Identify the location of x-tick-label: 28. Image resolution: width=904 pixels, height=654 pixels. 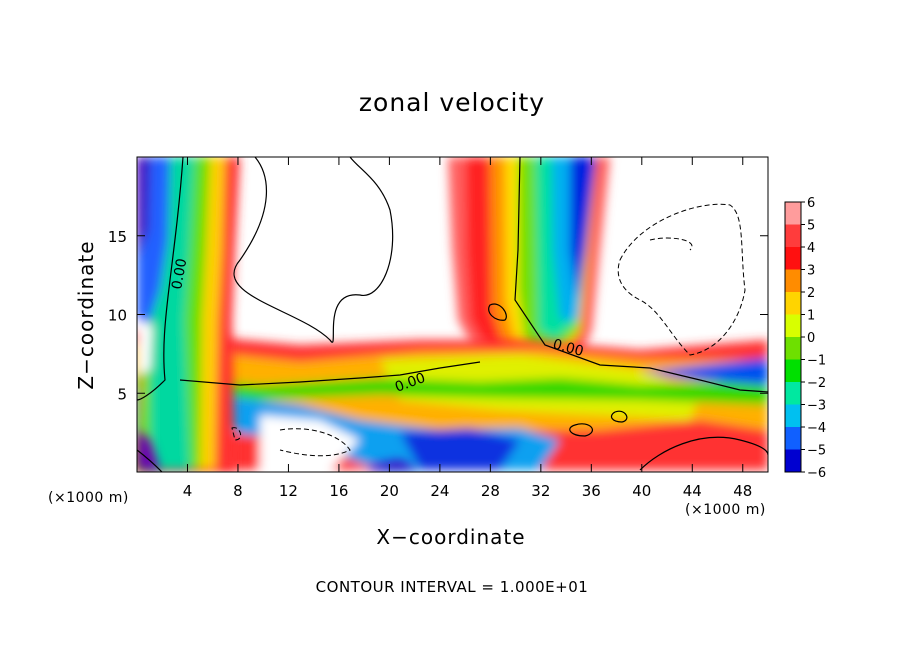
(490, 491).